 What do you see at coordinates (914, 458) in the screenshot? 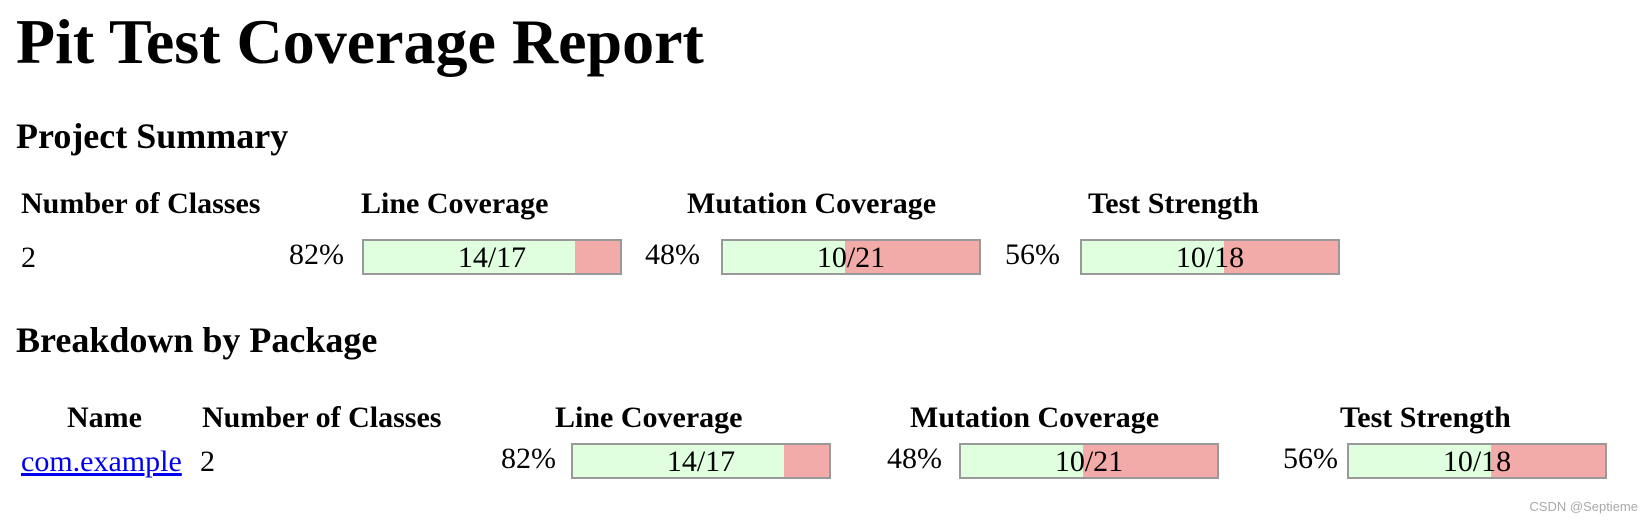
I see `package-mutation-percent: 48%` at bounding box center [914, 458].